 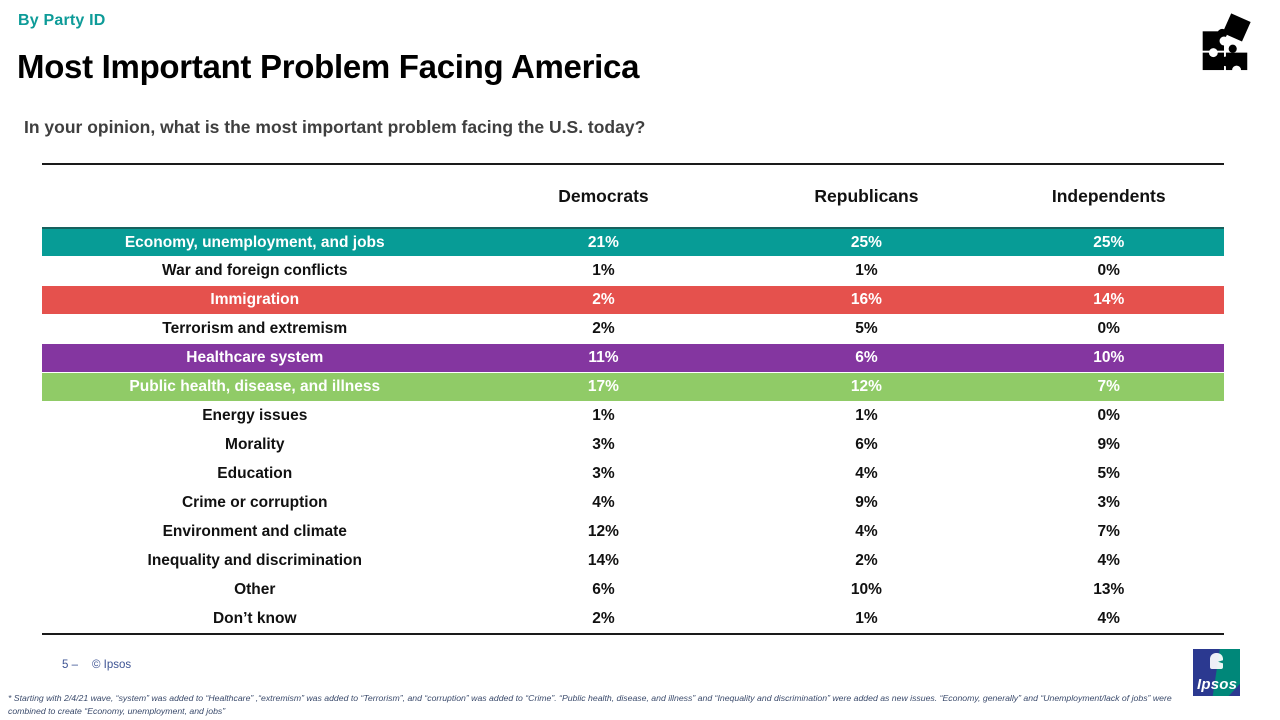 What do you see at coordinates (1216, 661) in the screenshot?
I see `ipsos-logo-face-icon` at bounding box center [1216, 661].